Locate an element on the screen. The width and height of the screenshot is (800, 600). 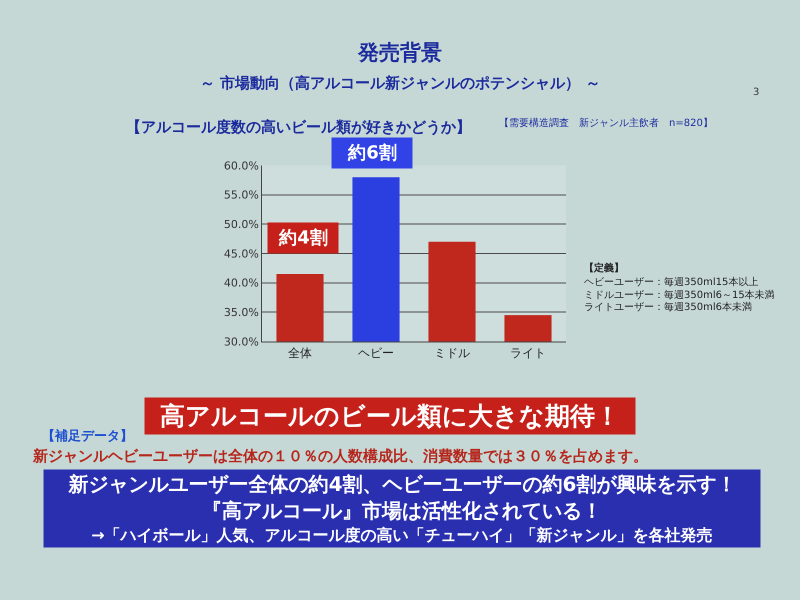
y-tick-label: 30.0% is located at coordinates (241, 341).